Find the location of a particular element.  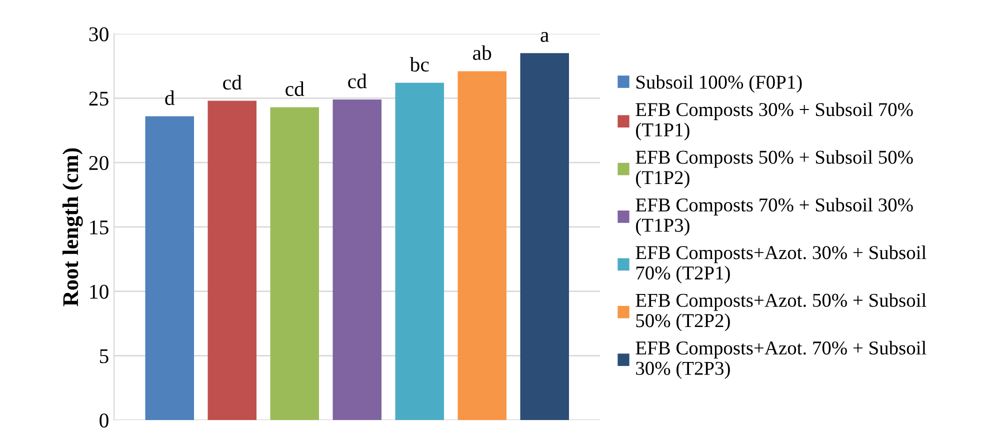

y-tick-label: 15 is located at coordinates (99, 227).